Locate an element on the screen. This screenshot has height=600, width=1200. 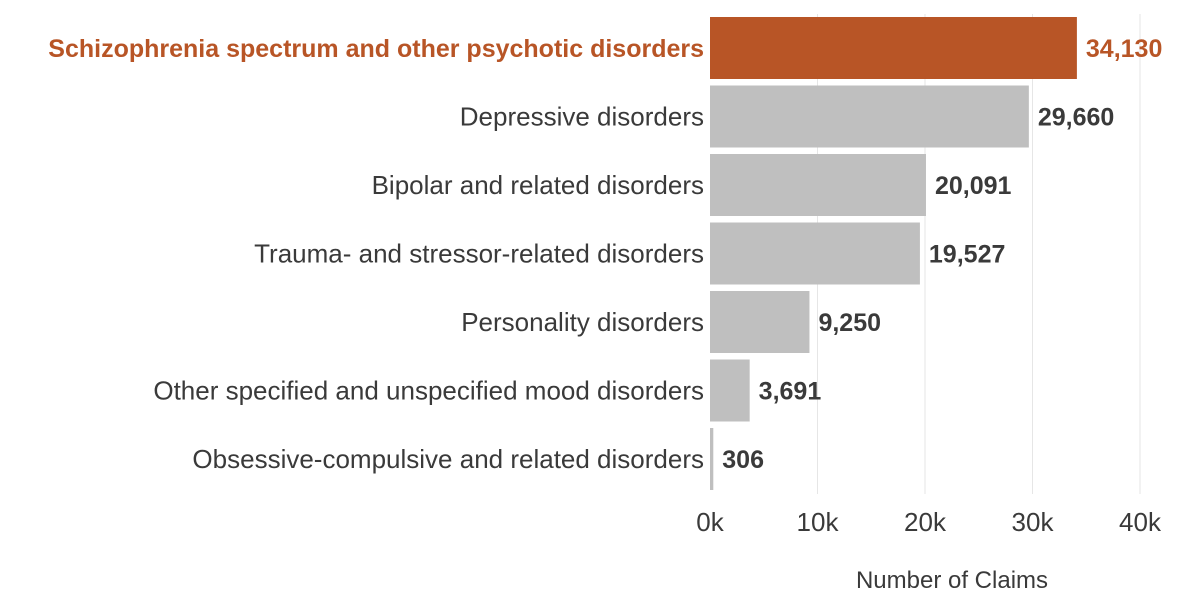
category-label: Depressive disorders is located at coordinates (582, 117).